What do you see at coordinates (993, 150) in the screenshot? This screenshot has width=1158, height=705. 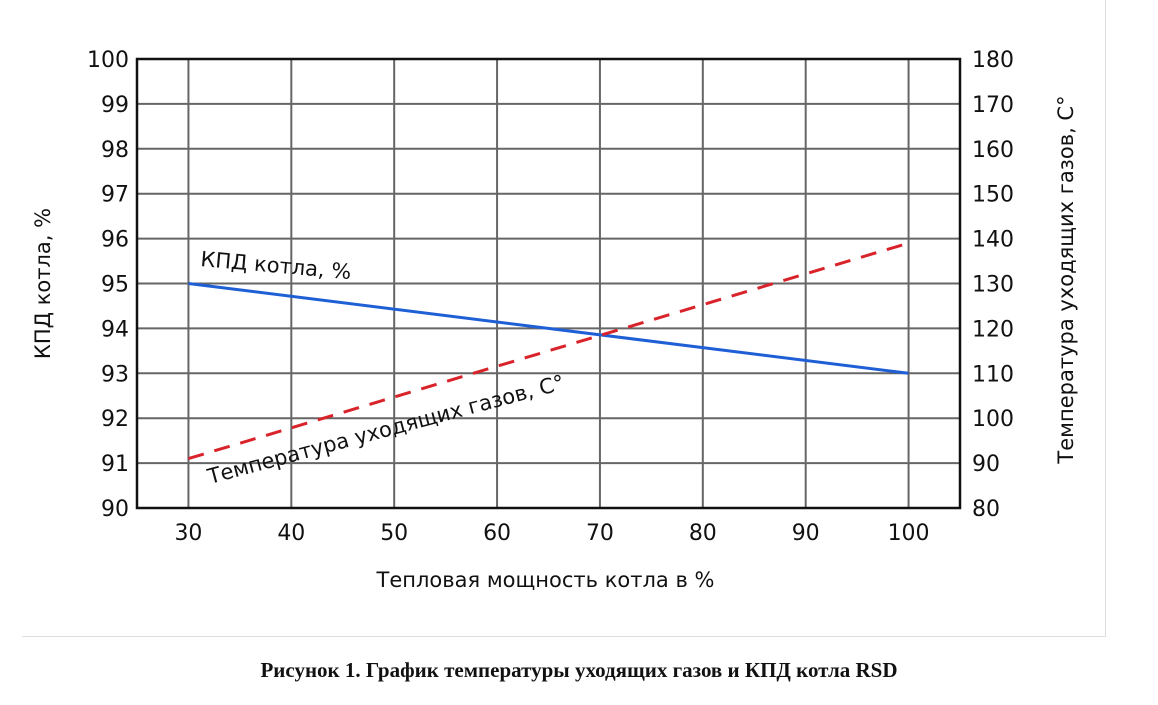 I see `y2-tick-label: 160` at bounding box center [993, 150].